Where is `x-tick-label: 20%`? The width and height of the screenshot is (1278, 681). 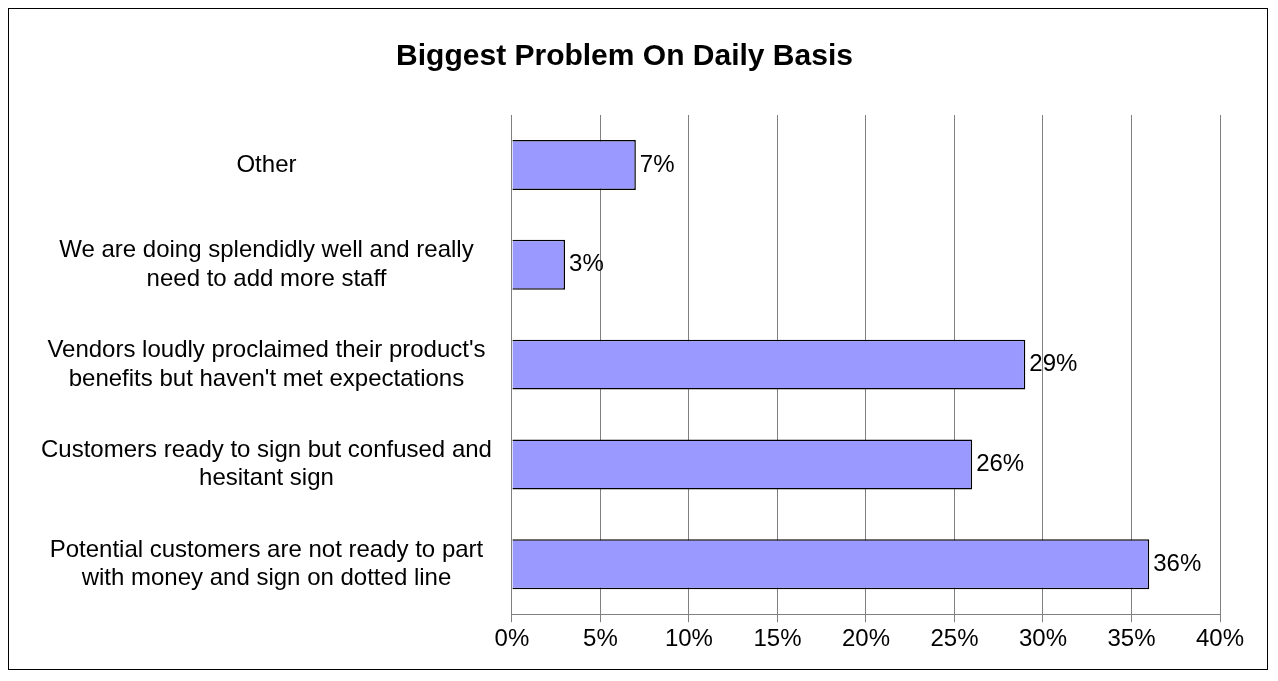 x-tick-label: 20% is located at coordinates (865, 638).